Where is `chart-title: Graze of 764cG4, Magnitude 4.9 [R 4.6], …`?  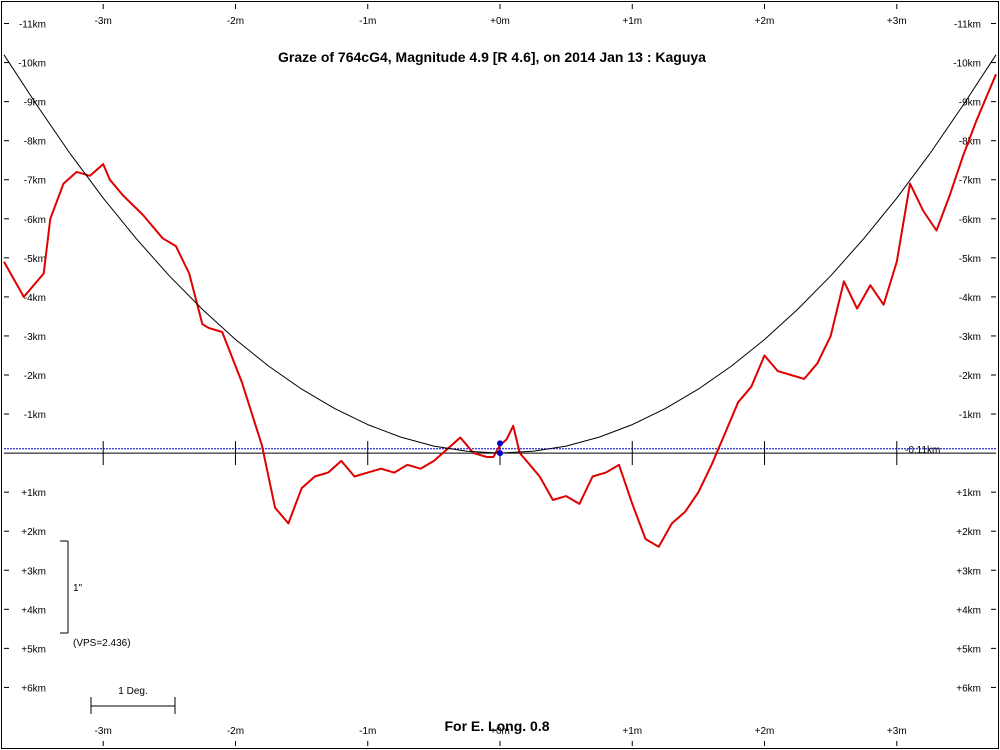 chart-title: Graze of 764cG4, Magnitude 4.9 [R 4.6], … is located at coordinates (492, 57).